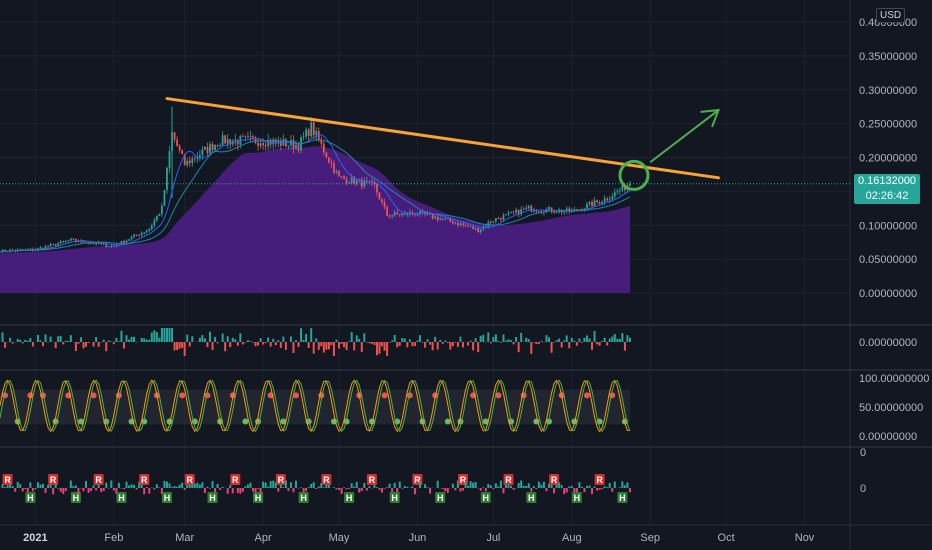 This screenshot has height=550, width=932. What do you see at coordinates (634, 175) in the screenshot?
I see `highlight-circle` at bounding box center [634, 175].